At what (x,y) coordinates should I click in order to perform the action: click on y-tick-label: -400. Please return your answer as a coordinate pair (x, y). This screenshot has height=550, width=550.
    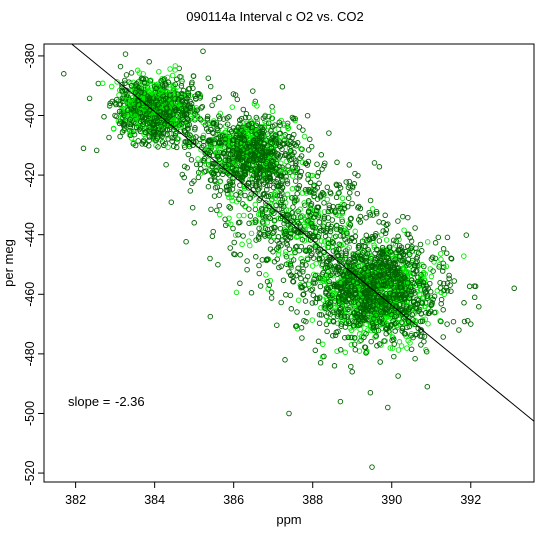
    Looking at the image, I should click on (30, 115).